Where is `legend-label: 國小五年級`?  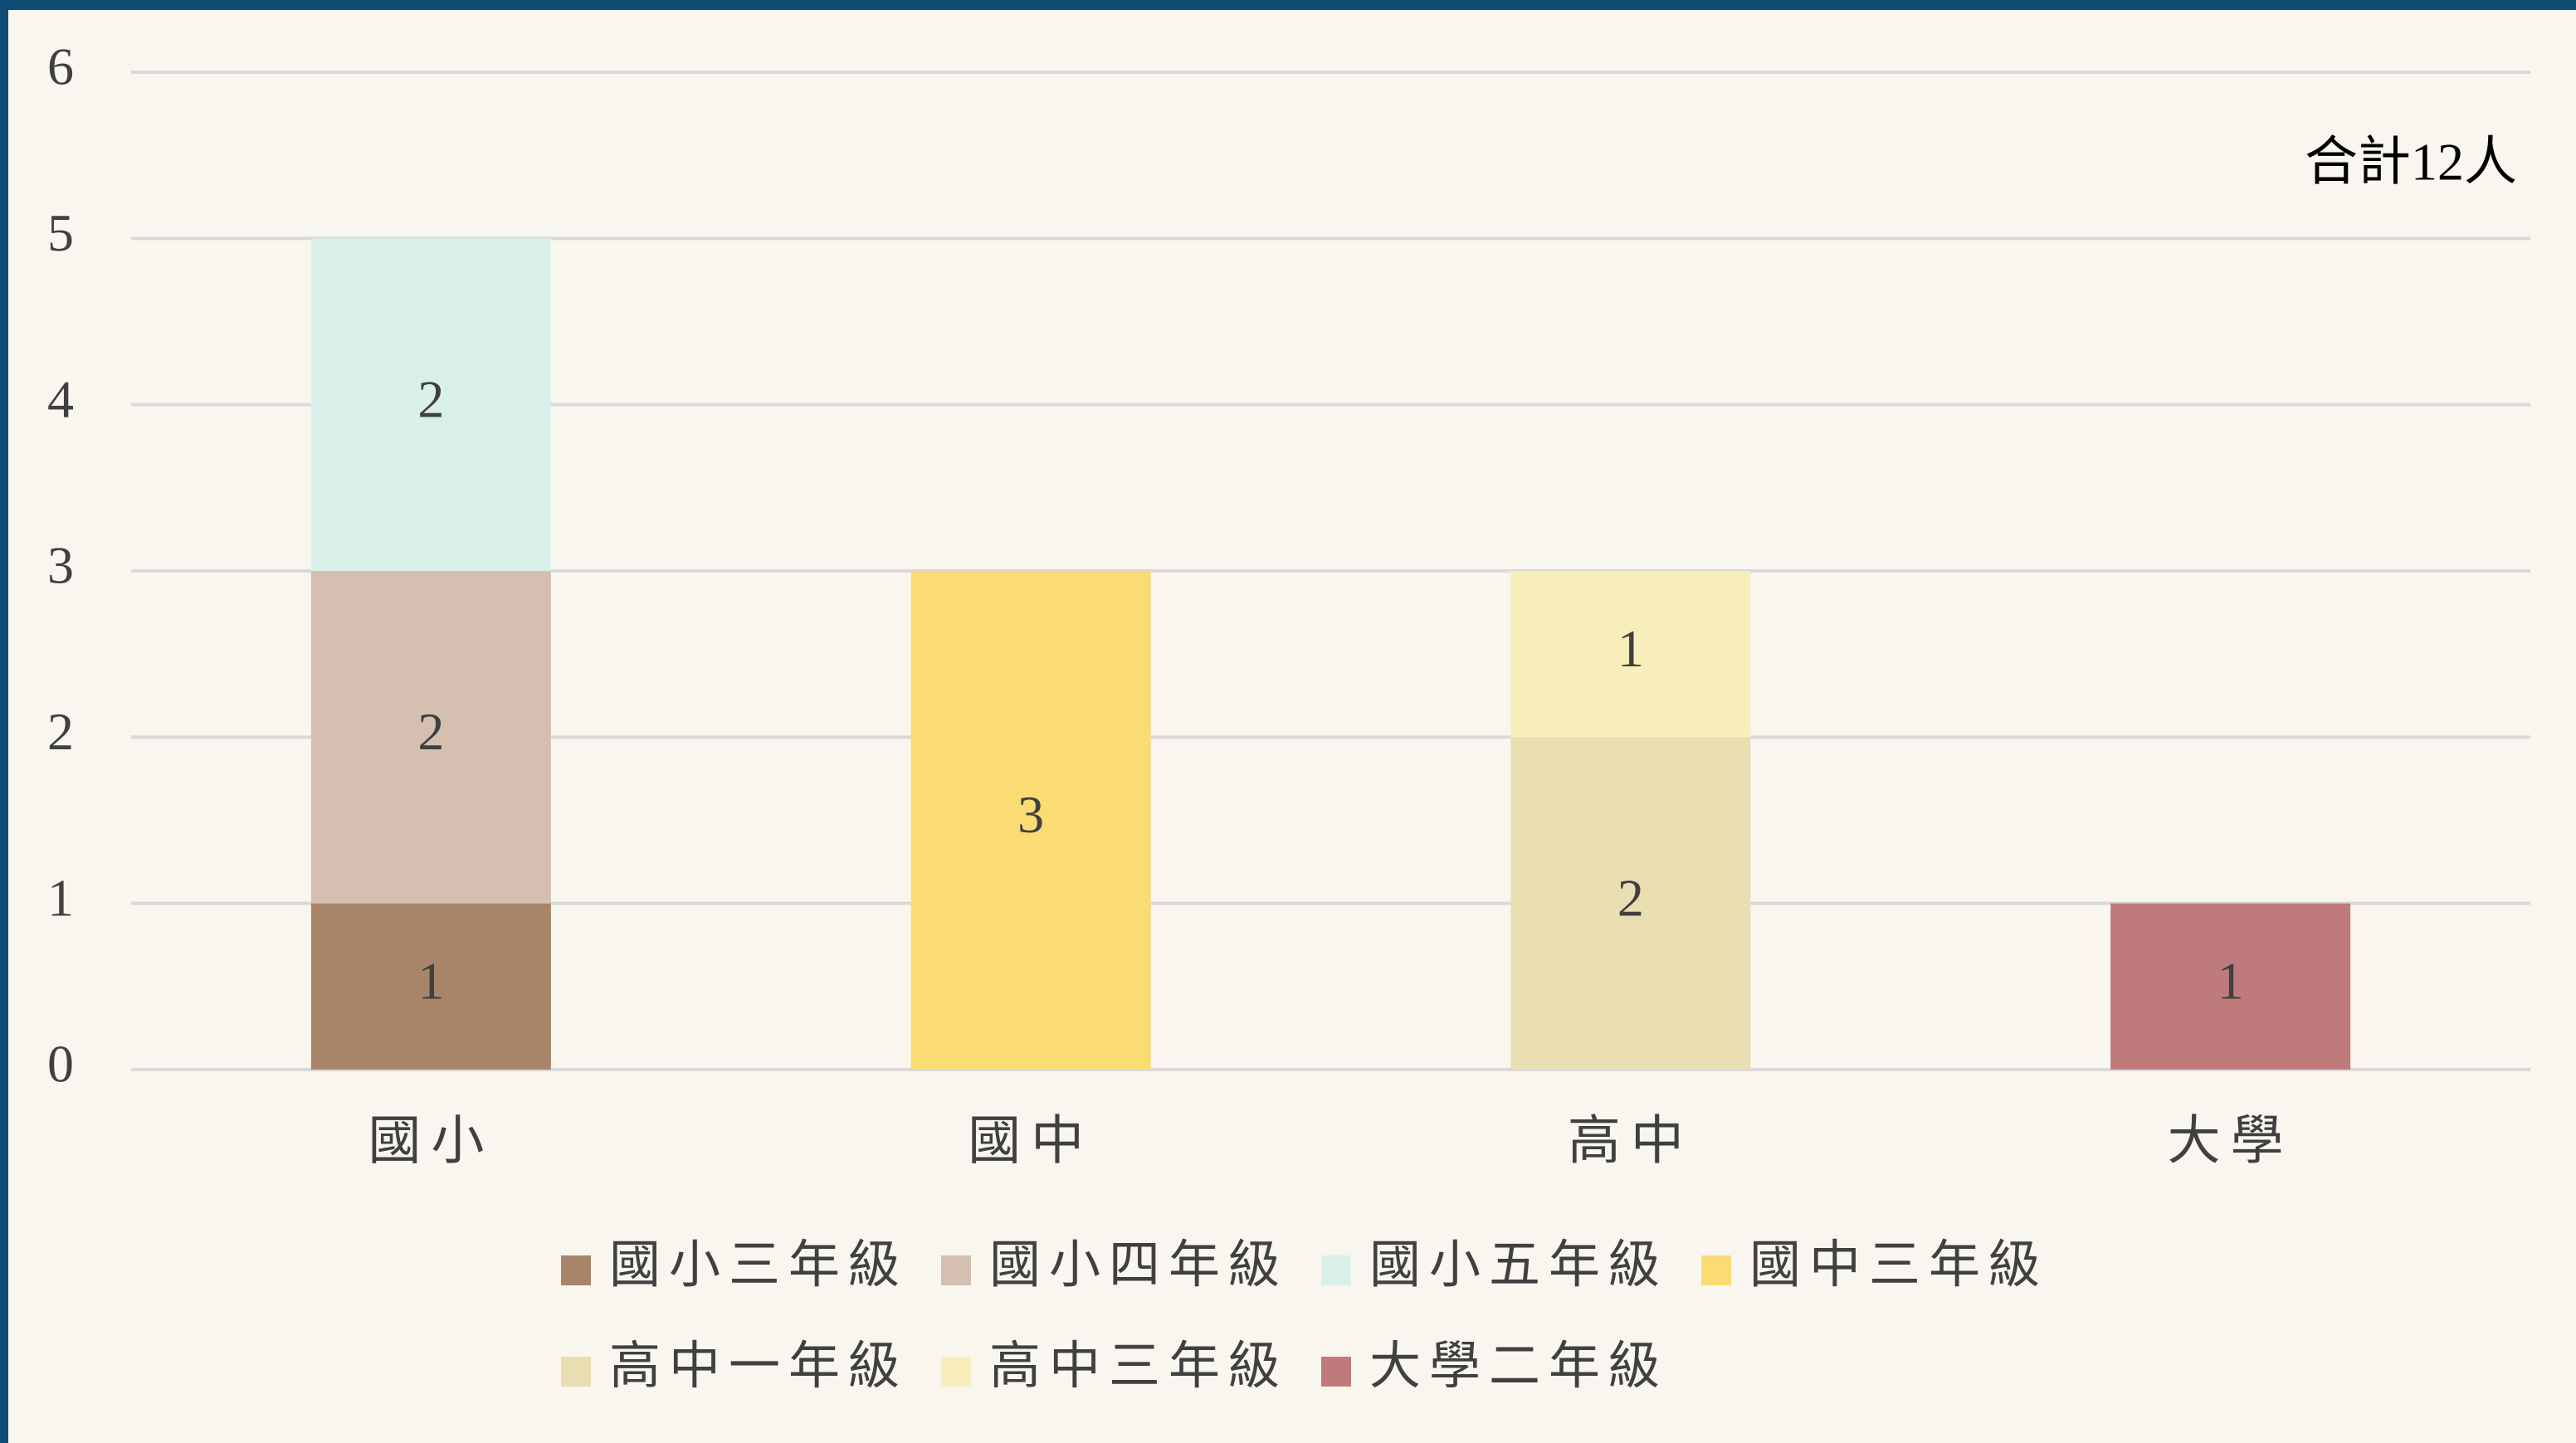 legend-label: 國小五年級 is located at coordinates (1519, 1265).